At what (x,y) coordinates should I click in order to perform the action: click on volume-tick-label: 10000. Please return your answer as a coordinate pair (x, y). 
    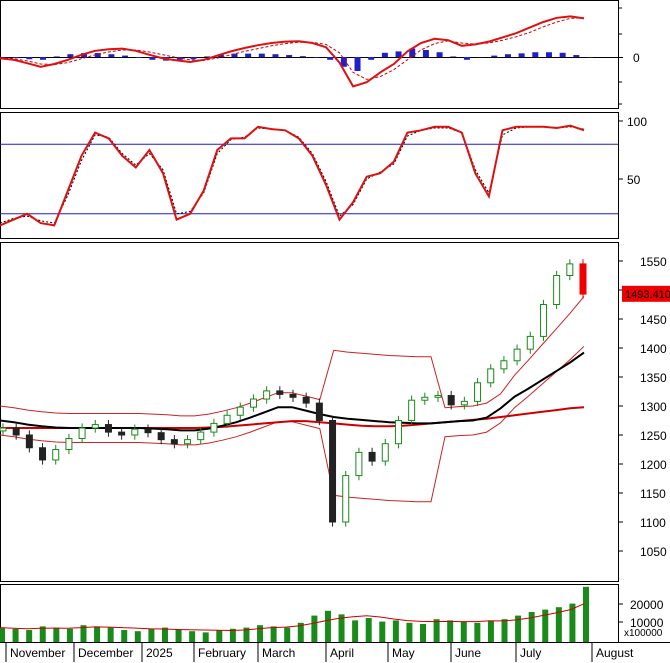
    Looking at the image, I should click on (647, 623).